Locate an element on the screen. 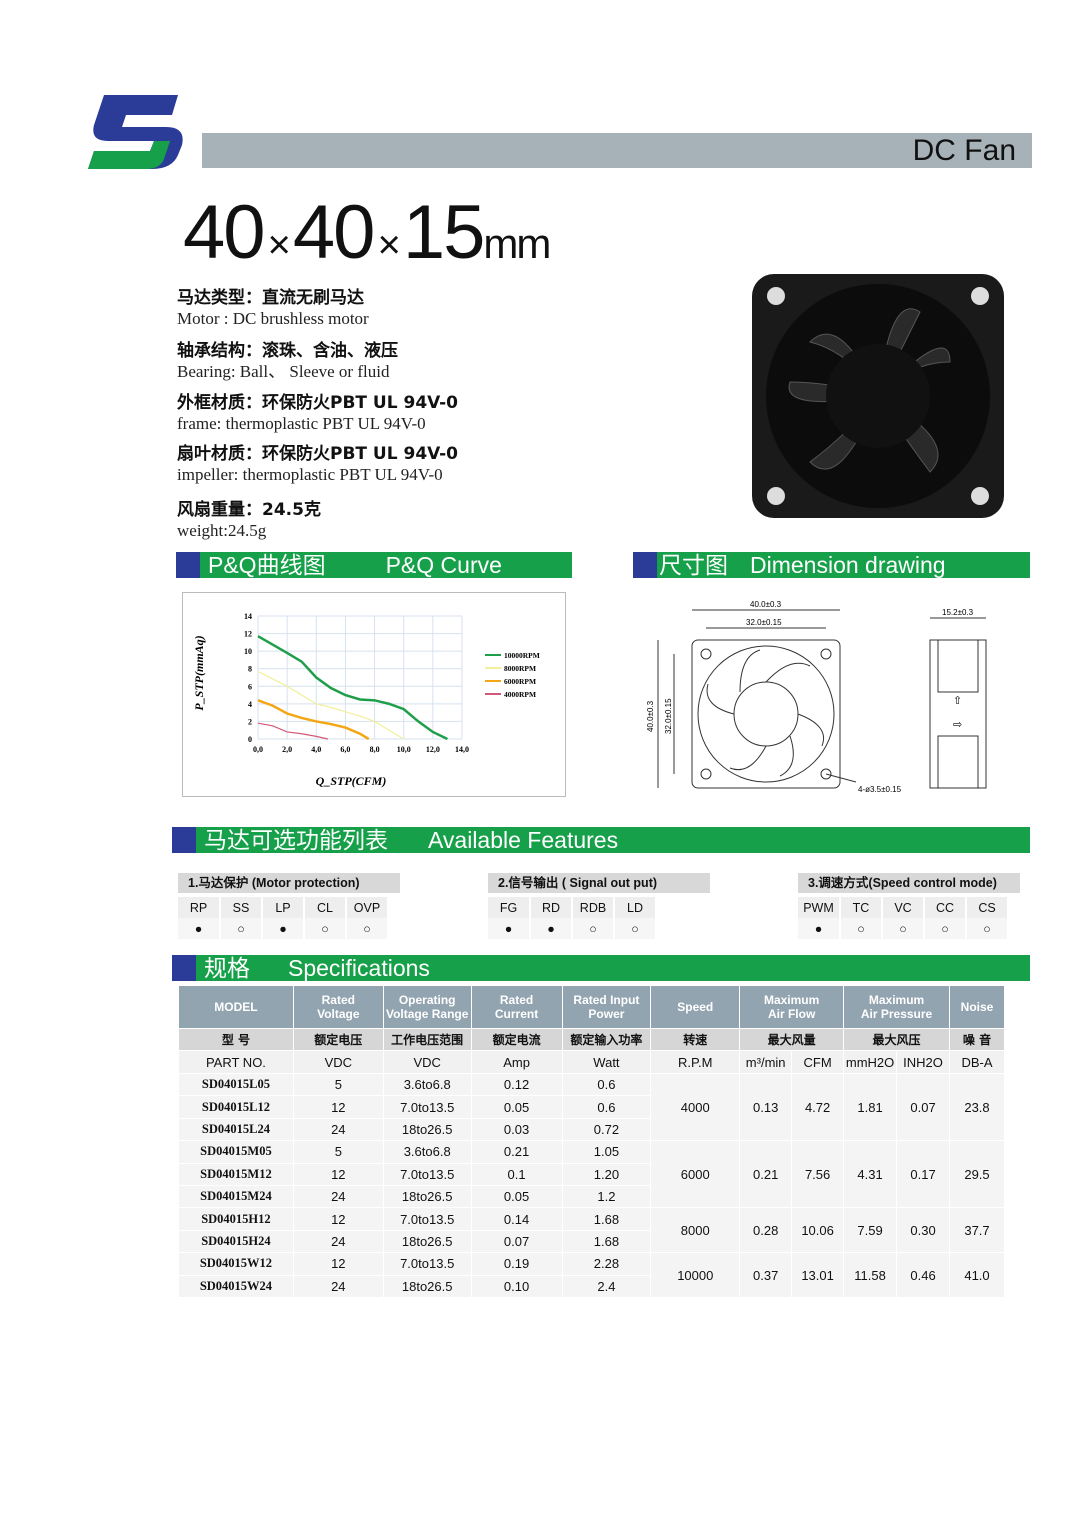 This screenshot has height=1527, width=1080. y-tick-label: 8 is located at coordinates (250, 669).